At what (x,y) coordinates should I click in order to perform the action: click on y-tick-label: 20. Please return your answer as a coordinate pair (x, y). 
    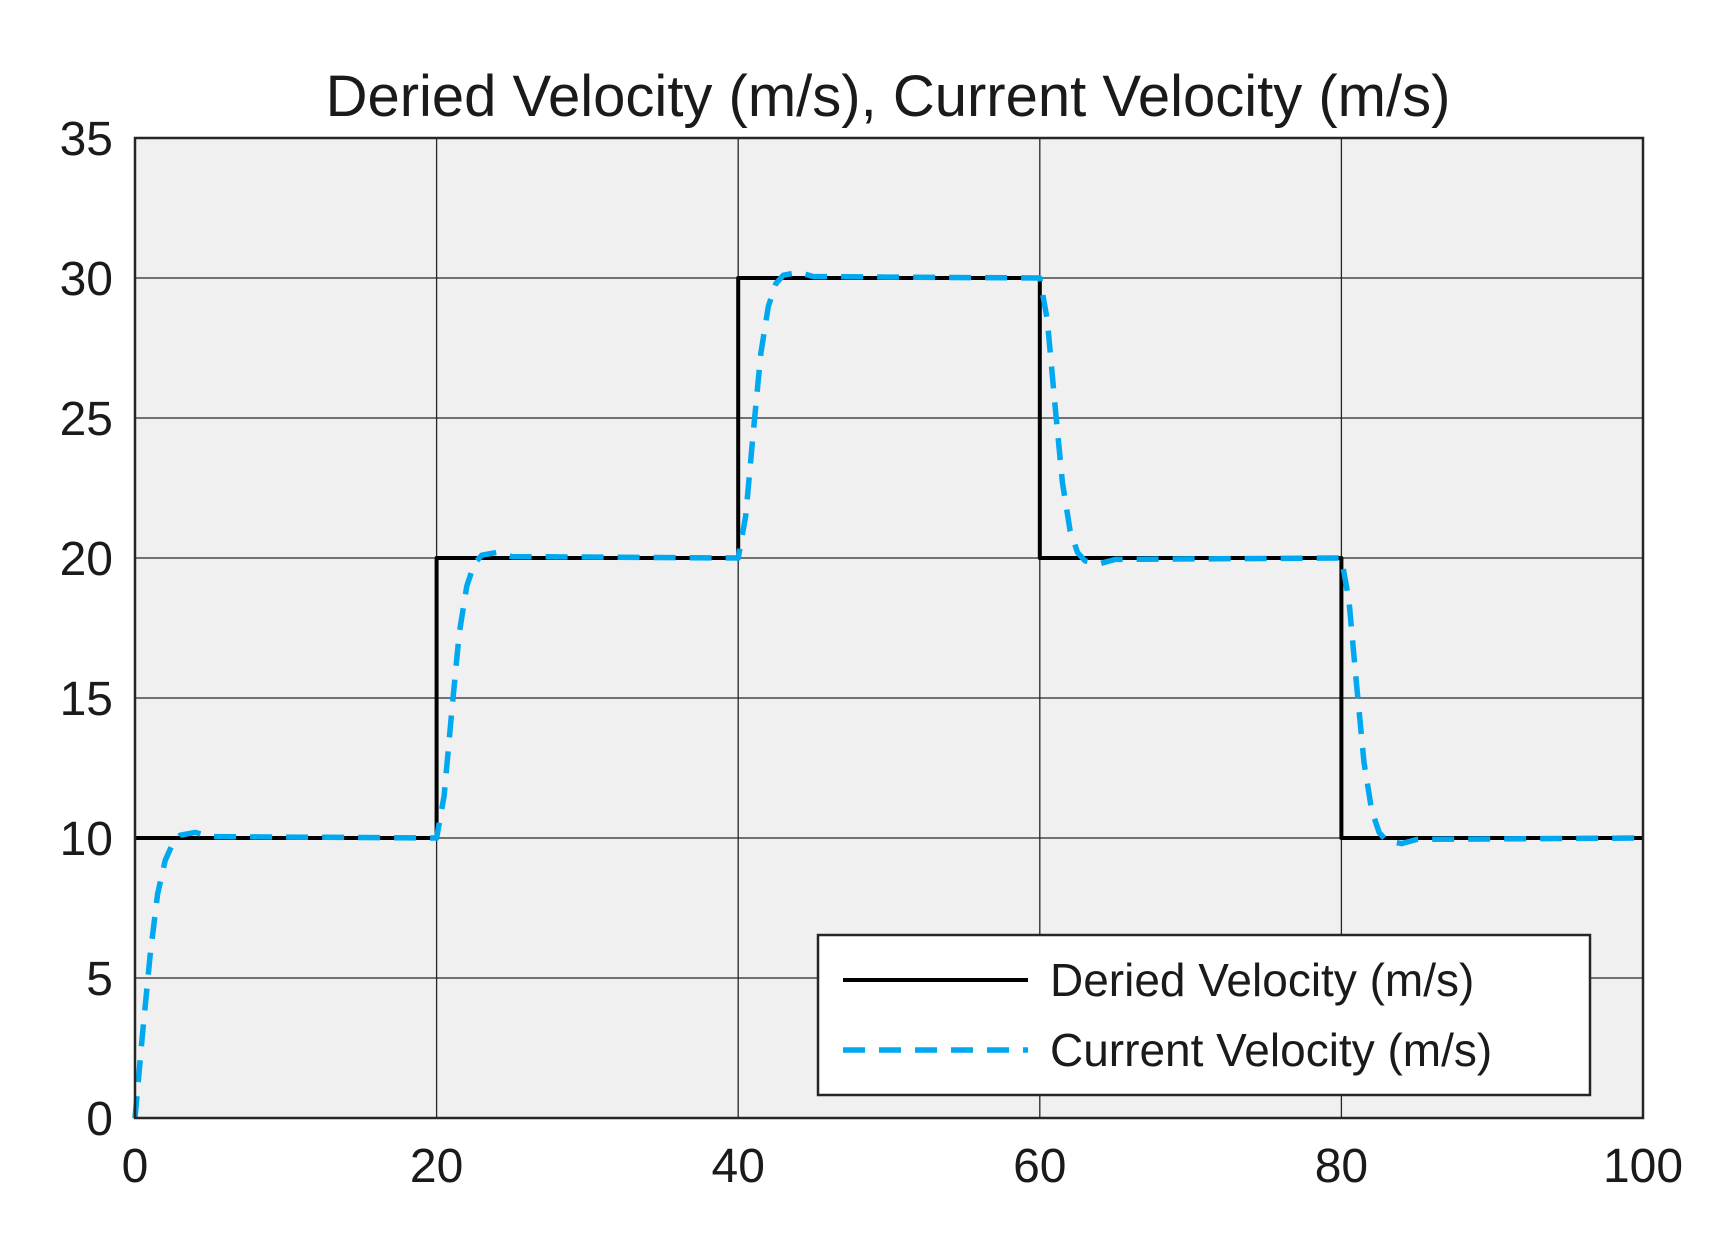
    Looking at the image, I should click on (86, 559).